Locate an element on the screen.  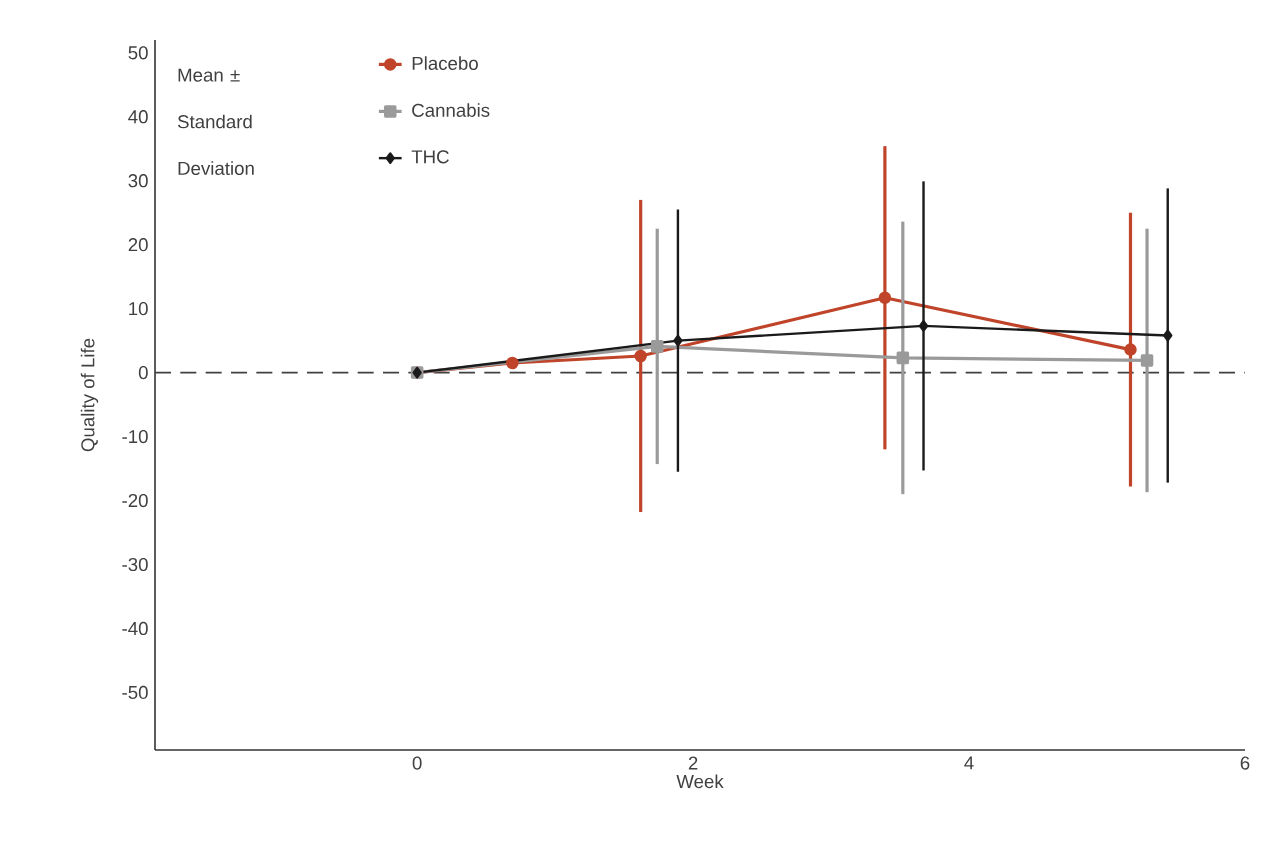
y-tick-label: 50 is located at coordinates (138, 53).